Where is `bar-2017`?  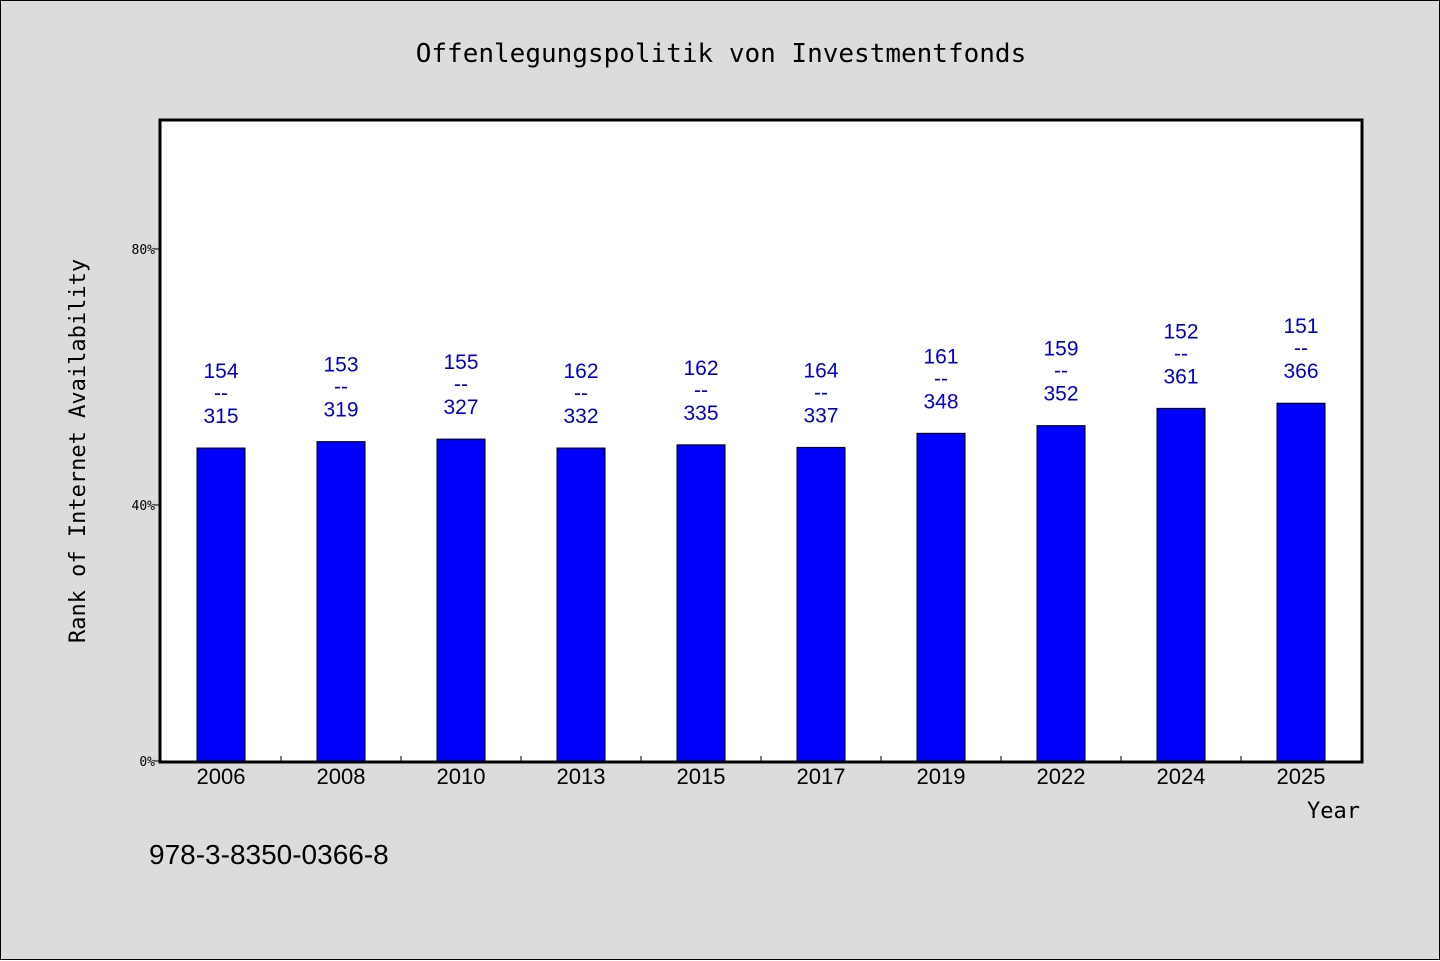
bar-2017 is located at coordinates (821, 604).